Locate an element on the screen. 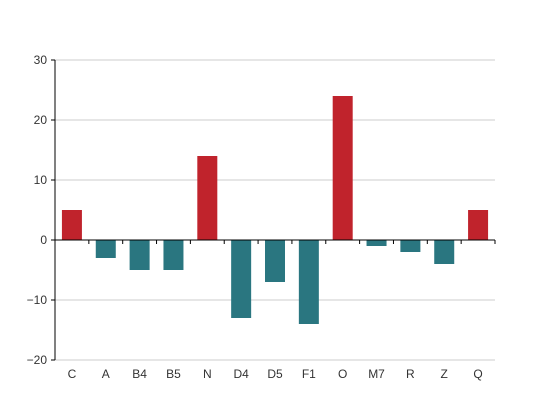  bar-c is located at coordinates (71, 225).